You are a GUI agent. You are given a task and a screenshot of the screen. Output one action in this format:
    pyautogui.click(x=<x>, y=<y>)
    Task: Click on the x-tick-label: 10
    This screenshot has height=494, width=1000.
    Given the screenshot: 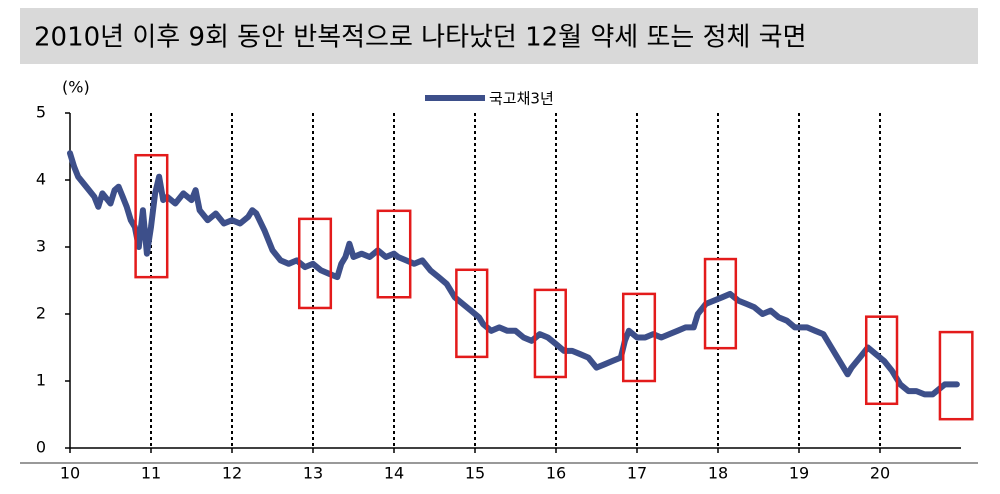 What is the action you would take?
    pyautogui.click(x=70, y=473)
    